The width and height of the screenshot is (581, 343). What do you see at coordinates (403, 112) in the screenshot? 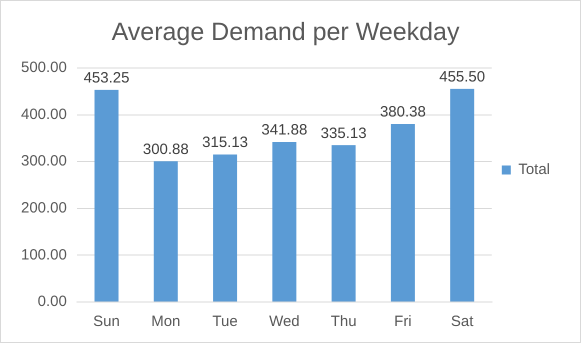
I see `data-label: 380.38` at bounding box center [403, 112].